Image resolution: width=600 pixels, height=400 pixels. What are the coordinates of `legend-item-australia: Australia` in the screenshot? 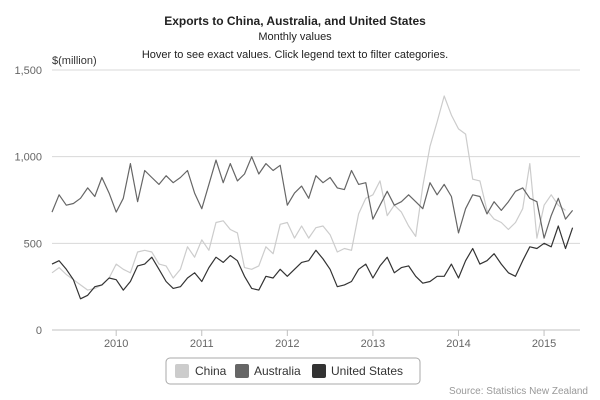 It's located at (268, 371).